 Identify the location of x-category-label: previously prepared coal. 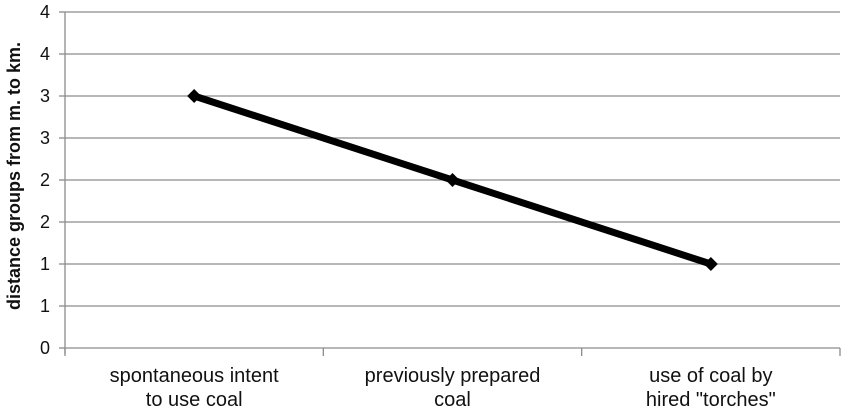
(453, 388).